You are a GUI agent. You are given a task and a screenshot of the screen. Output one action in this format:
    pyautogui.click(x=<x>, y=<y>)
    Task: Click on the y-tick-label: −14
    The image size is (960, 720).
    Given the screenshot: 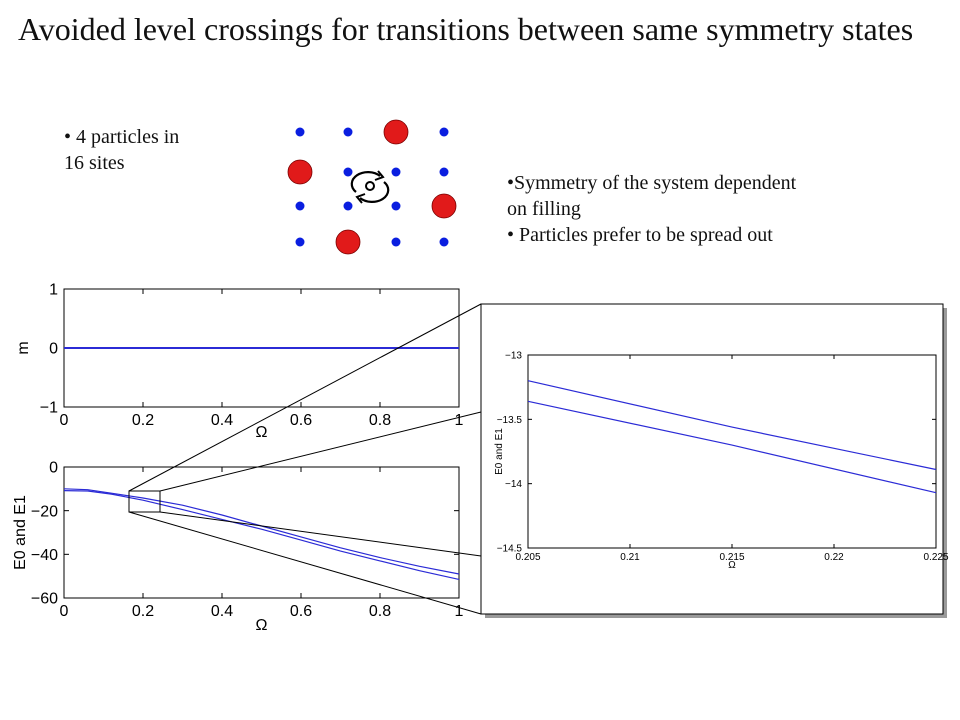 What is the action you would take?
    pyautogui.click(x=513, y=484)
    